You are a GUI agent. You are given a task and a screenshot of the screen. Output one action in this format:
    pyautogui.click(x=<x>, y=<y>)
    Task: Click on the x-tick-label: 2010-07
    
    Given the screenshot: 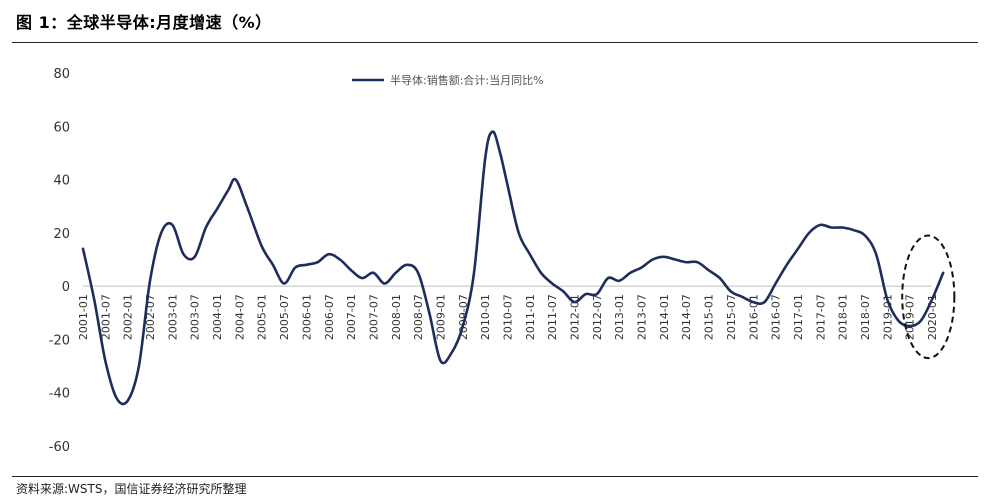 What is the action you would take?
    pyautogui.click(x=508, y=317)
    